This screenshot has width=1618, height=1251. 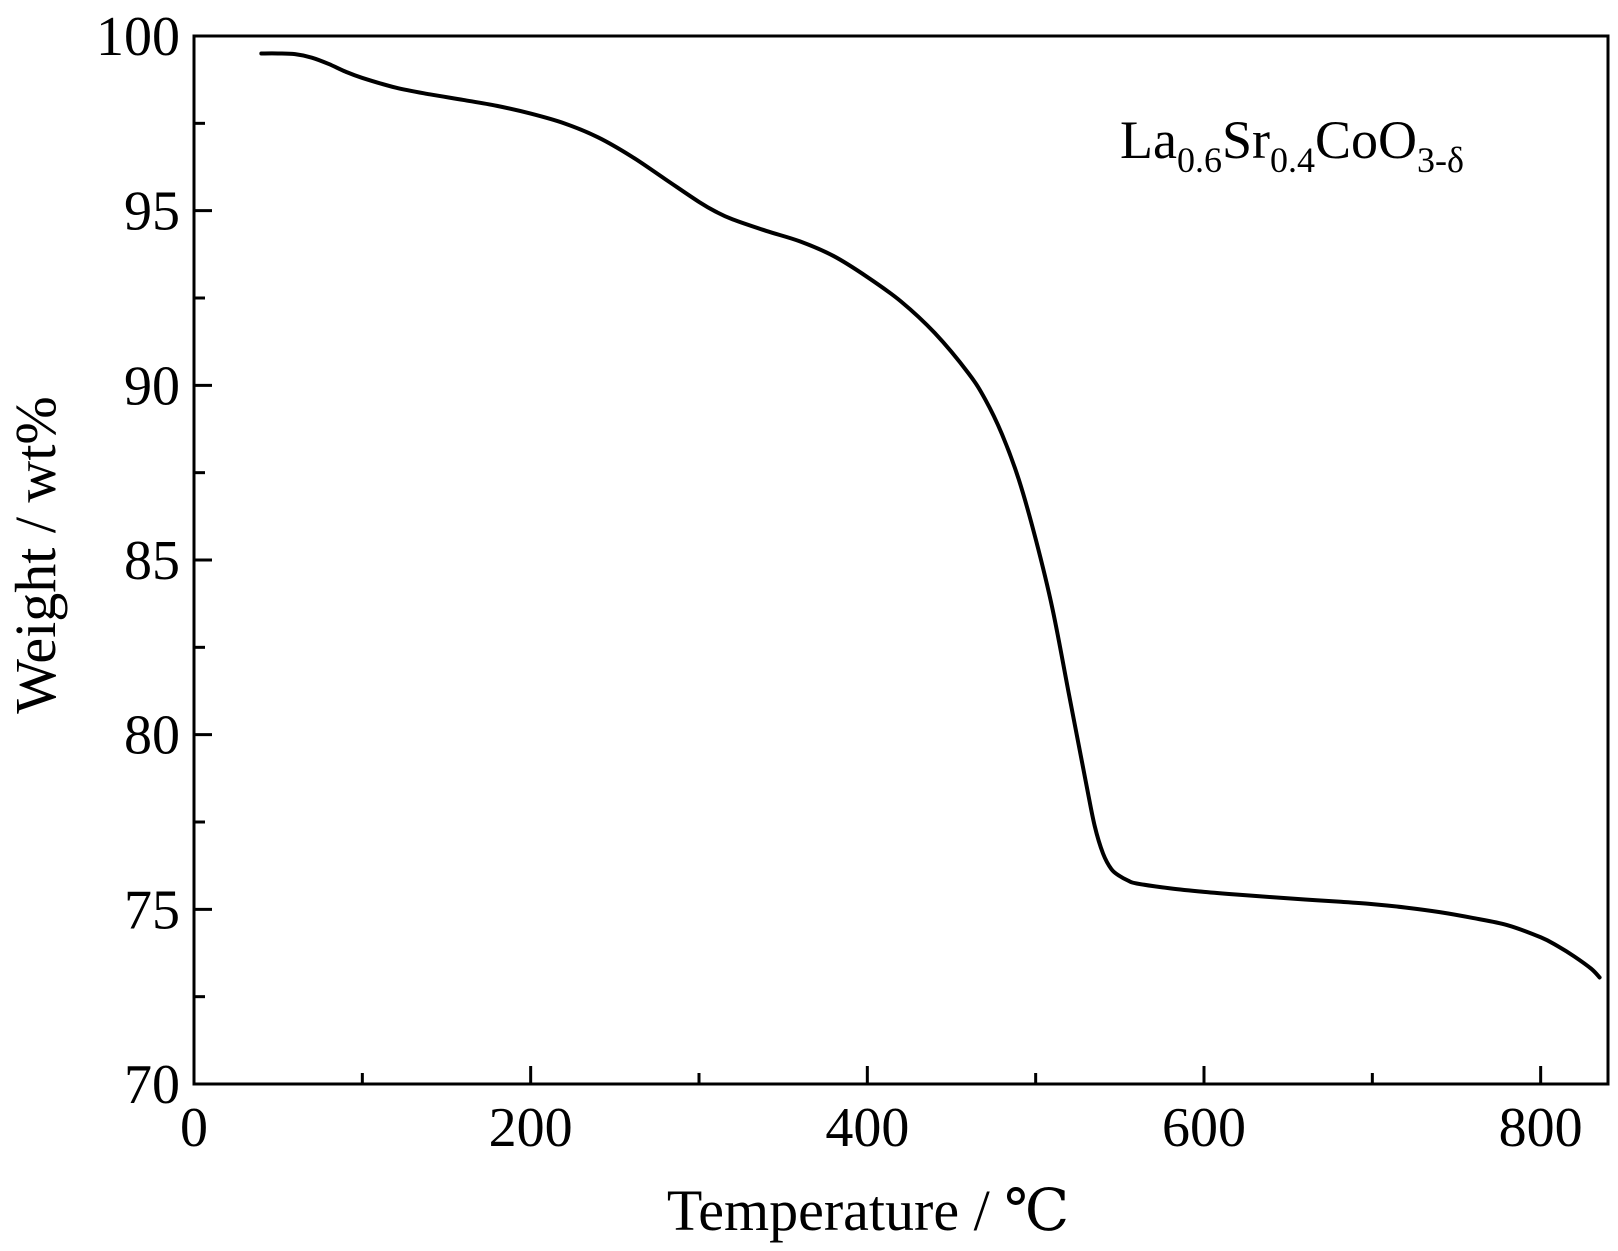 What do you see at coordinates (531, 1128) in the screenshot?
I see `x-tick-label: 200` at bounding box center [531, 1128].